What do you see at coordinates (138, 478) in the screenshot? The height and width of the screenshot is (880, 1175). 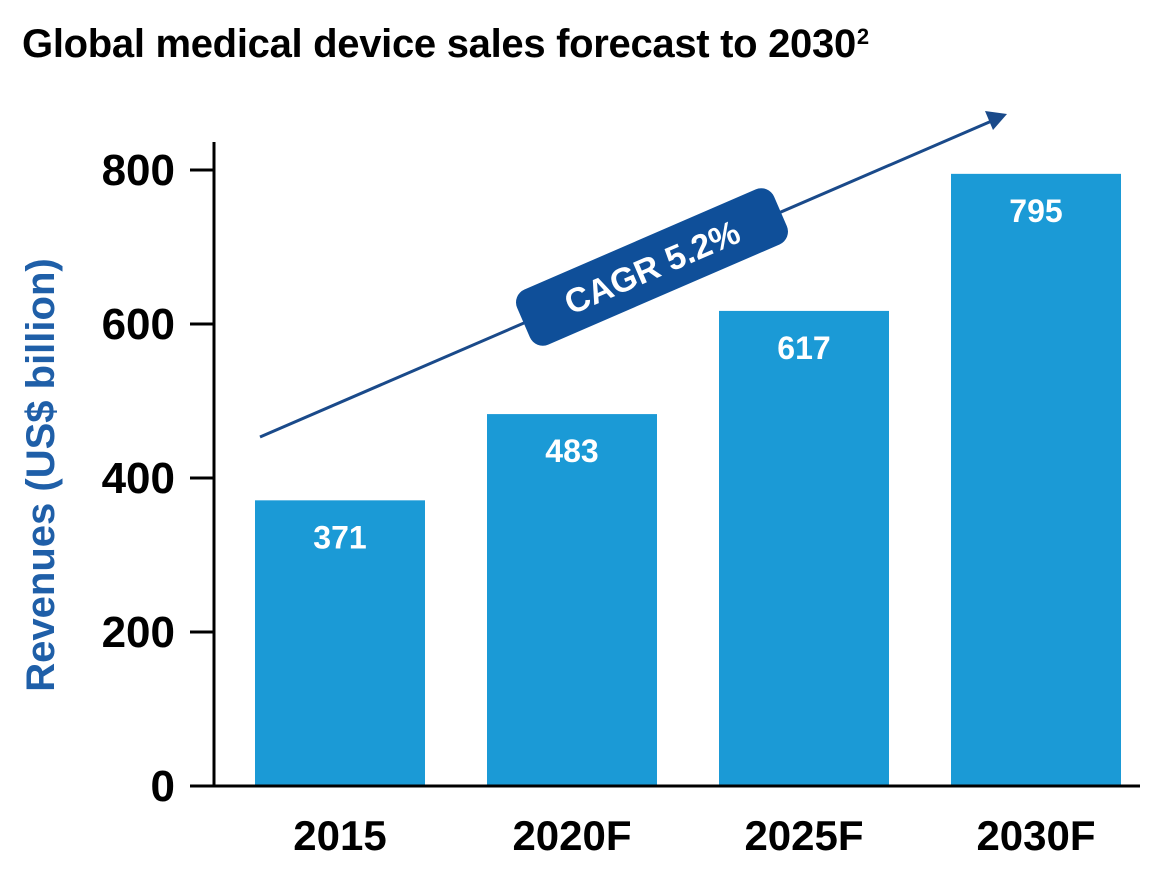 I see `y-tick-label: 400` at bounding box center [138, 478].